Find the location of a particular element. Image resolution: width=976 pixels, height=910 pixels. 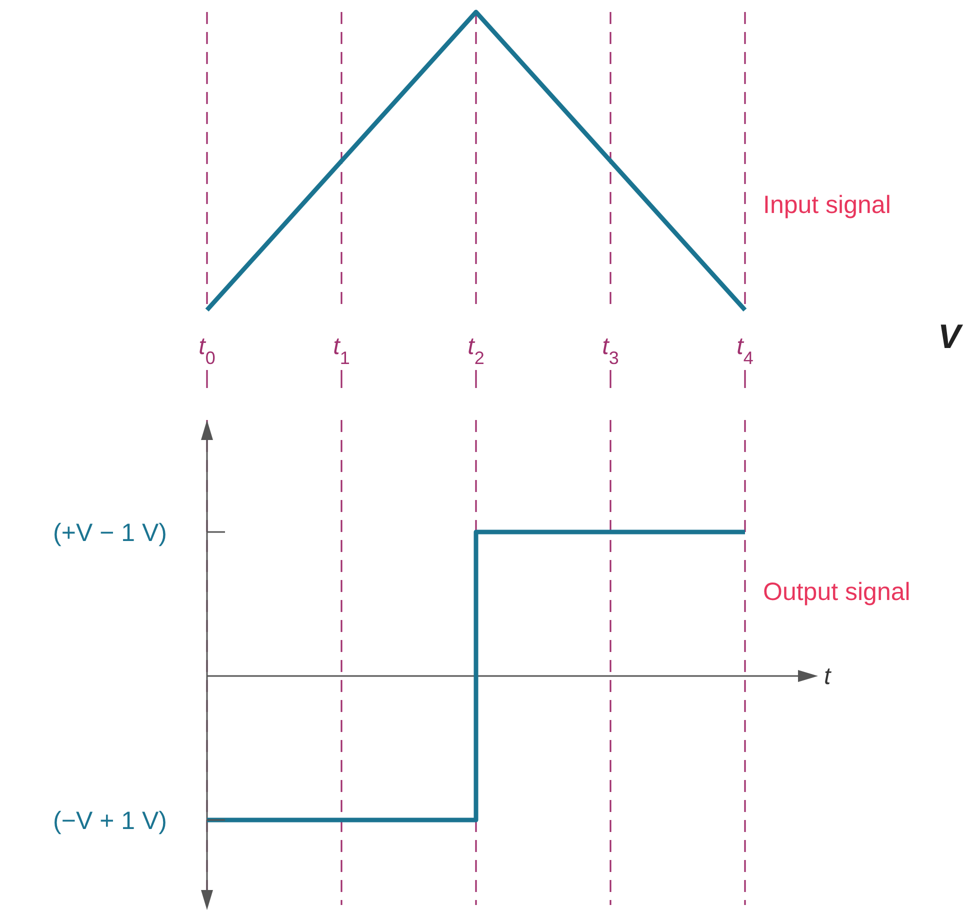

x-tick-label: t$_{0}$ is located at coordinates (207, 350).